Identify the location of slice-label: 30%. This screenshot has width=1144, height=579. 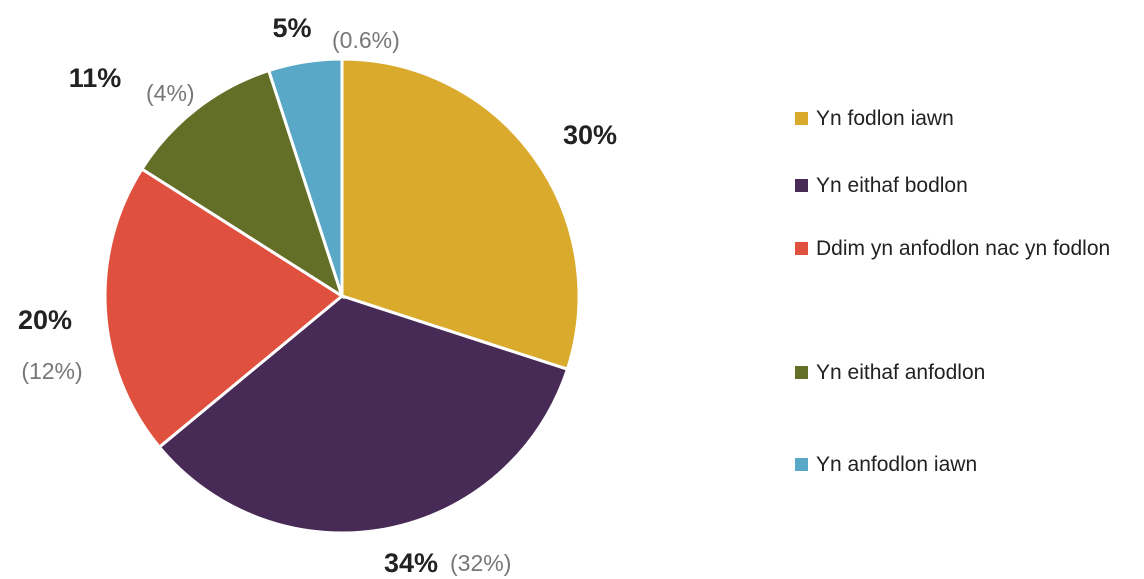
(590, 135).